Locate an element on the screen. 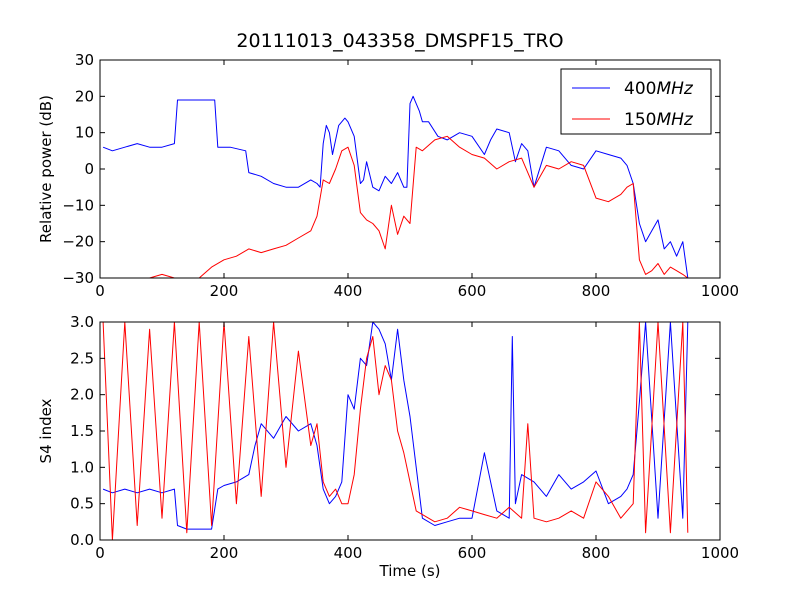 This screenshot has width=800, height=600. y-tick-label: 2.0 is located at coordinates (82, 395).